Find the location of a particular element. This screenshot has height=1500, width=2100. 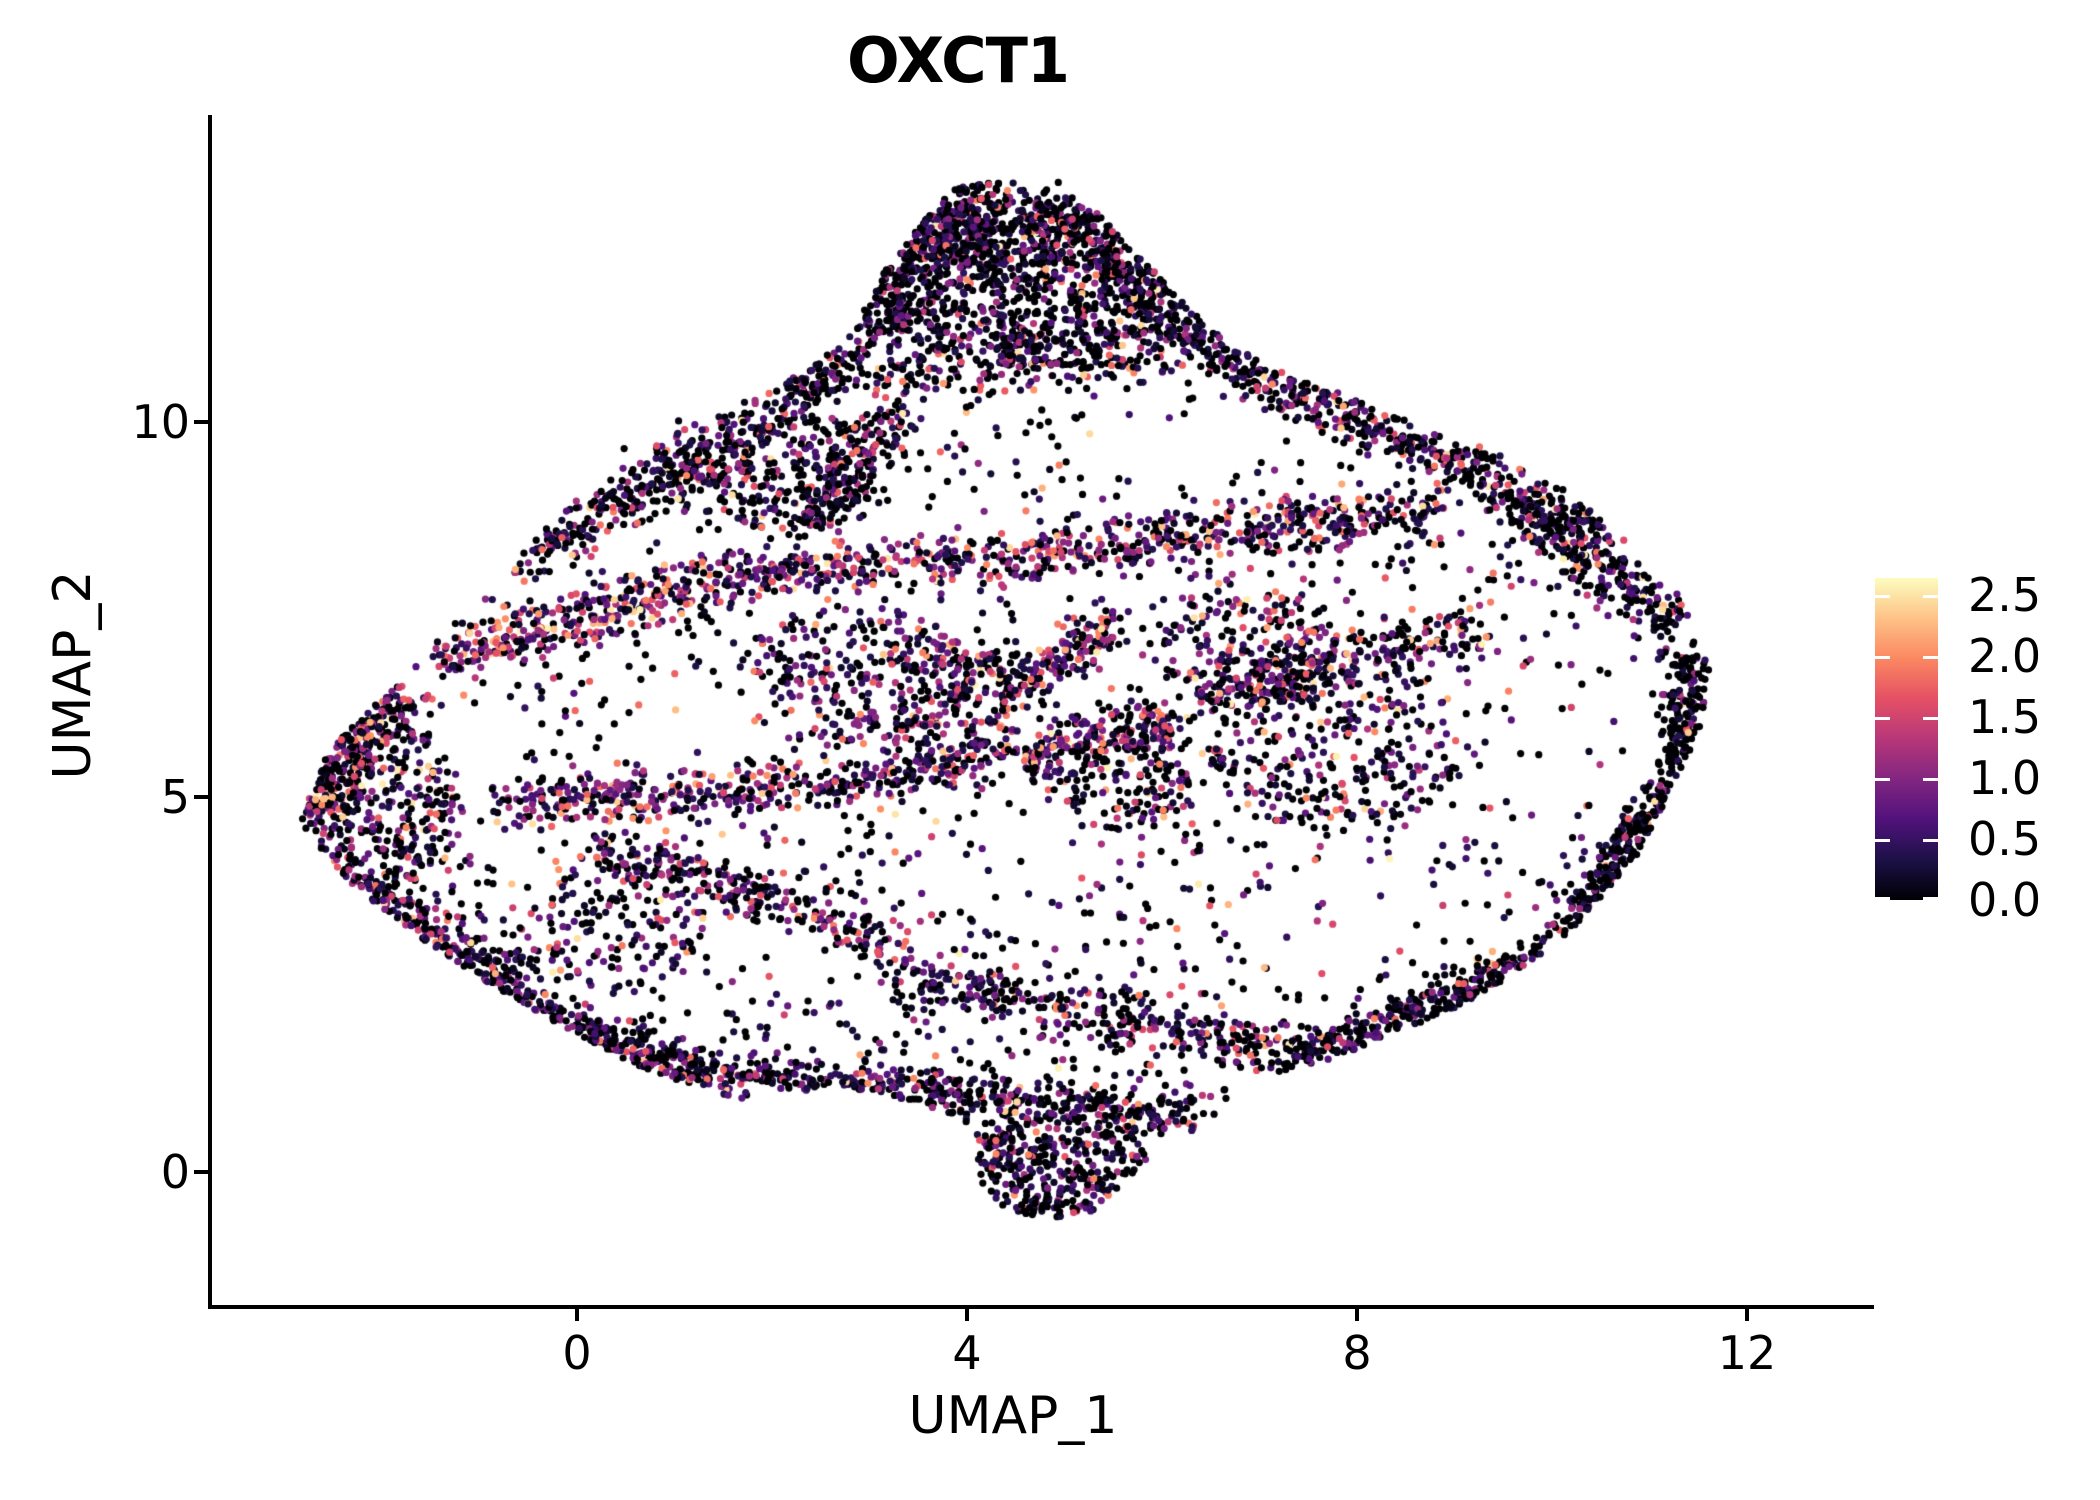

colorbar-tick-label: 2.0 is located at coordinates (2005, 656).